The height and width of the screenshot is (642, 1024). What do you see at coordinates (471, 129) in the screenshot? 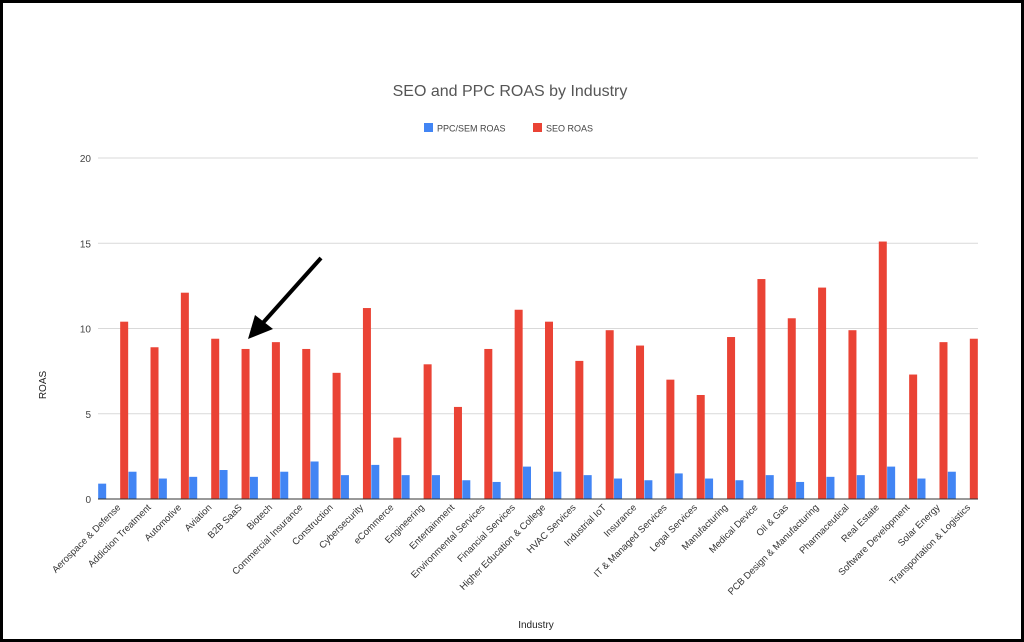
I see `legend-label: PPC/SEM ROAS` at bounding box center [471, 129].